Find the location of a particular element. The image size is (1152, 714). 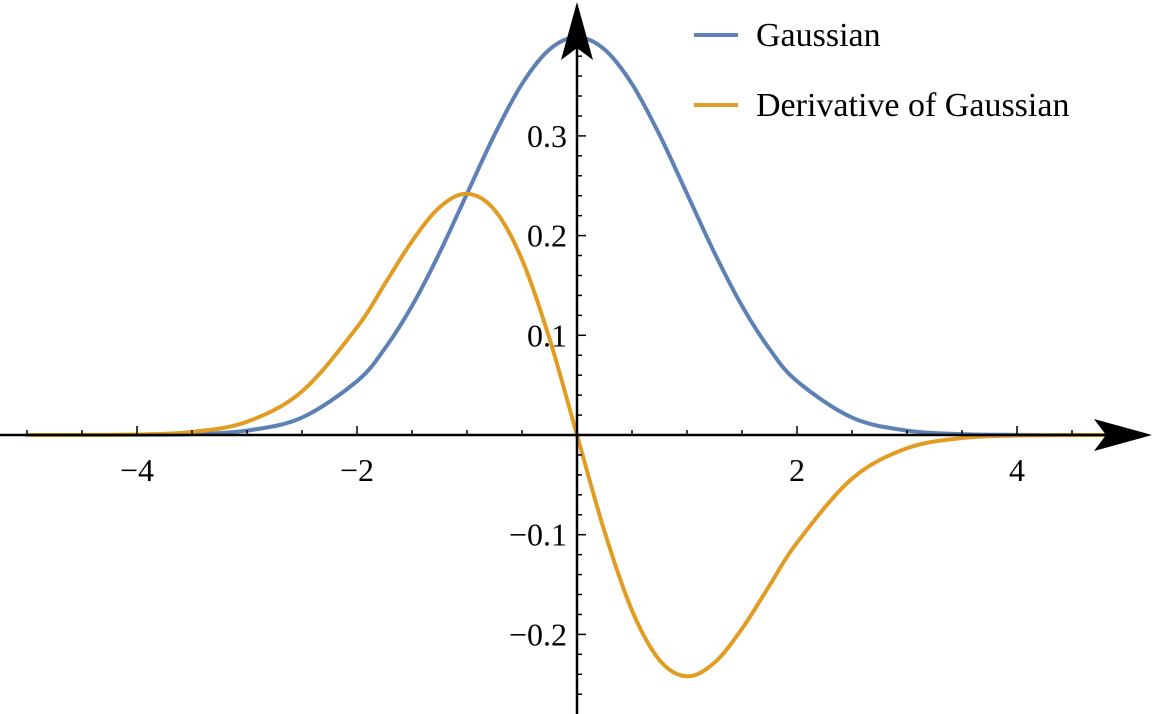

legend: Gaussian Derivative of Gaussian is located at coordinates (881, 70).